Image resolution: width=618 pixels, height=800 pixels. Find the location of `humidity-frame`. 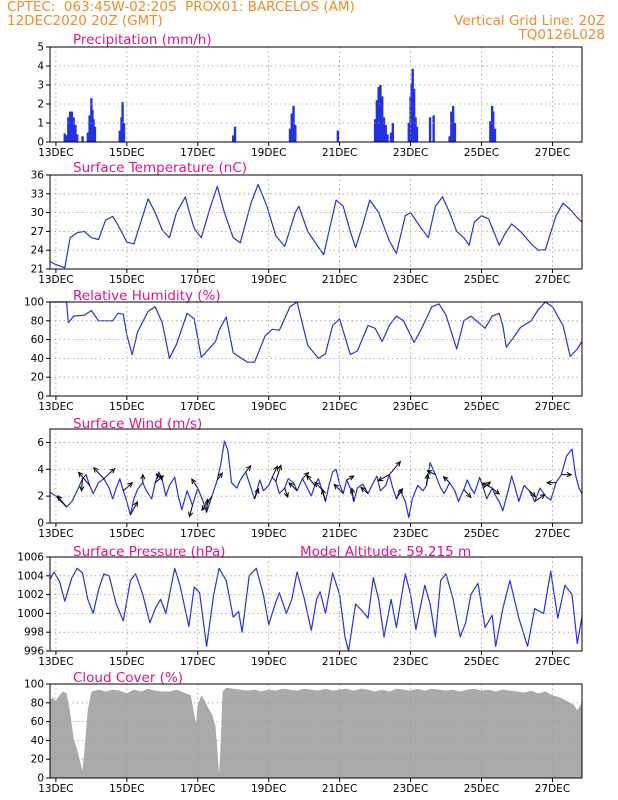

humidity-frame is located at coordinates (316, 349).